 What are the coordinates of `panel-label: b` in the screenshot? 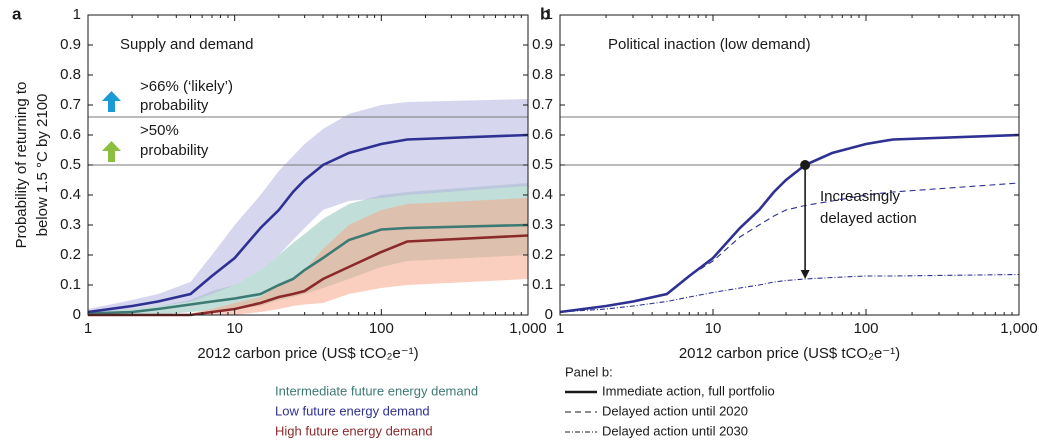 It's located at (545, 13).